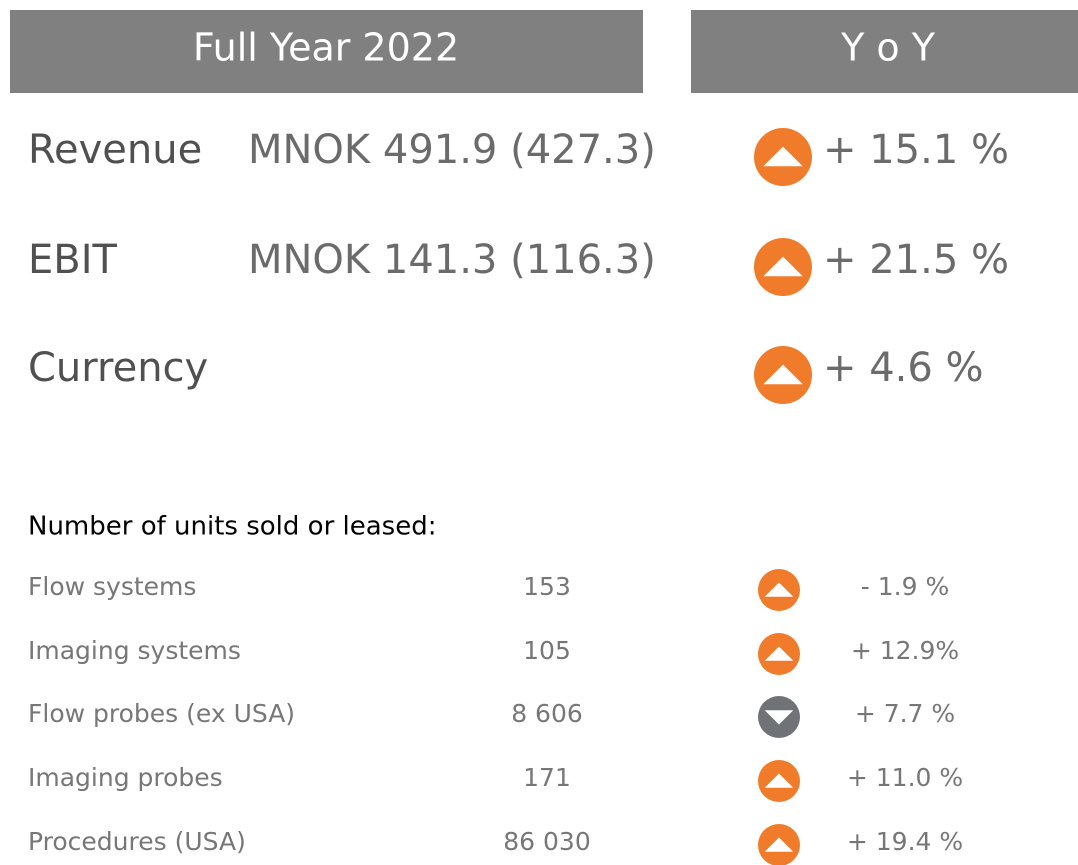  What do you see at coordinates (73, 260) in the screenshot?
I see `kpi-label: EBIT` at bounding box center [73, 260].